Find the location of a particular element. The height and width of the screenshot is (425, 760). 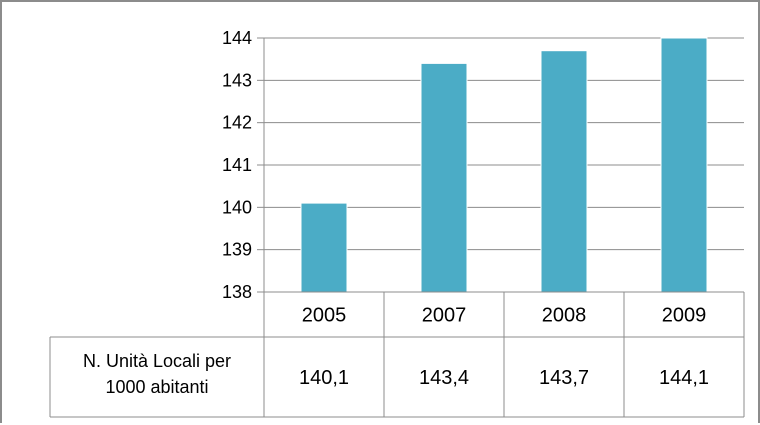

table-value-2009: 144,1 is located at coordinates (684, 378).